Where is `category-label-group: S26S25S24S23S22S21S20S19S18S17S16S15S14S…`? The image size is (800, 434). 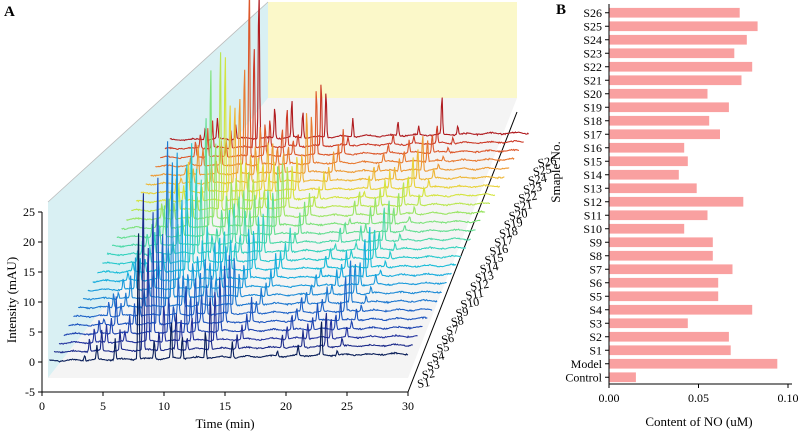 category-label-group: S26S25S24S23S22S21S20S19S18S17S16S15S14S… is located at coordinates (587, 195).